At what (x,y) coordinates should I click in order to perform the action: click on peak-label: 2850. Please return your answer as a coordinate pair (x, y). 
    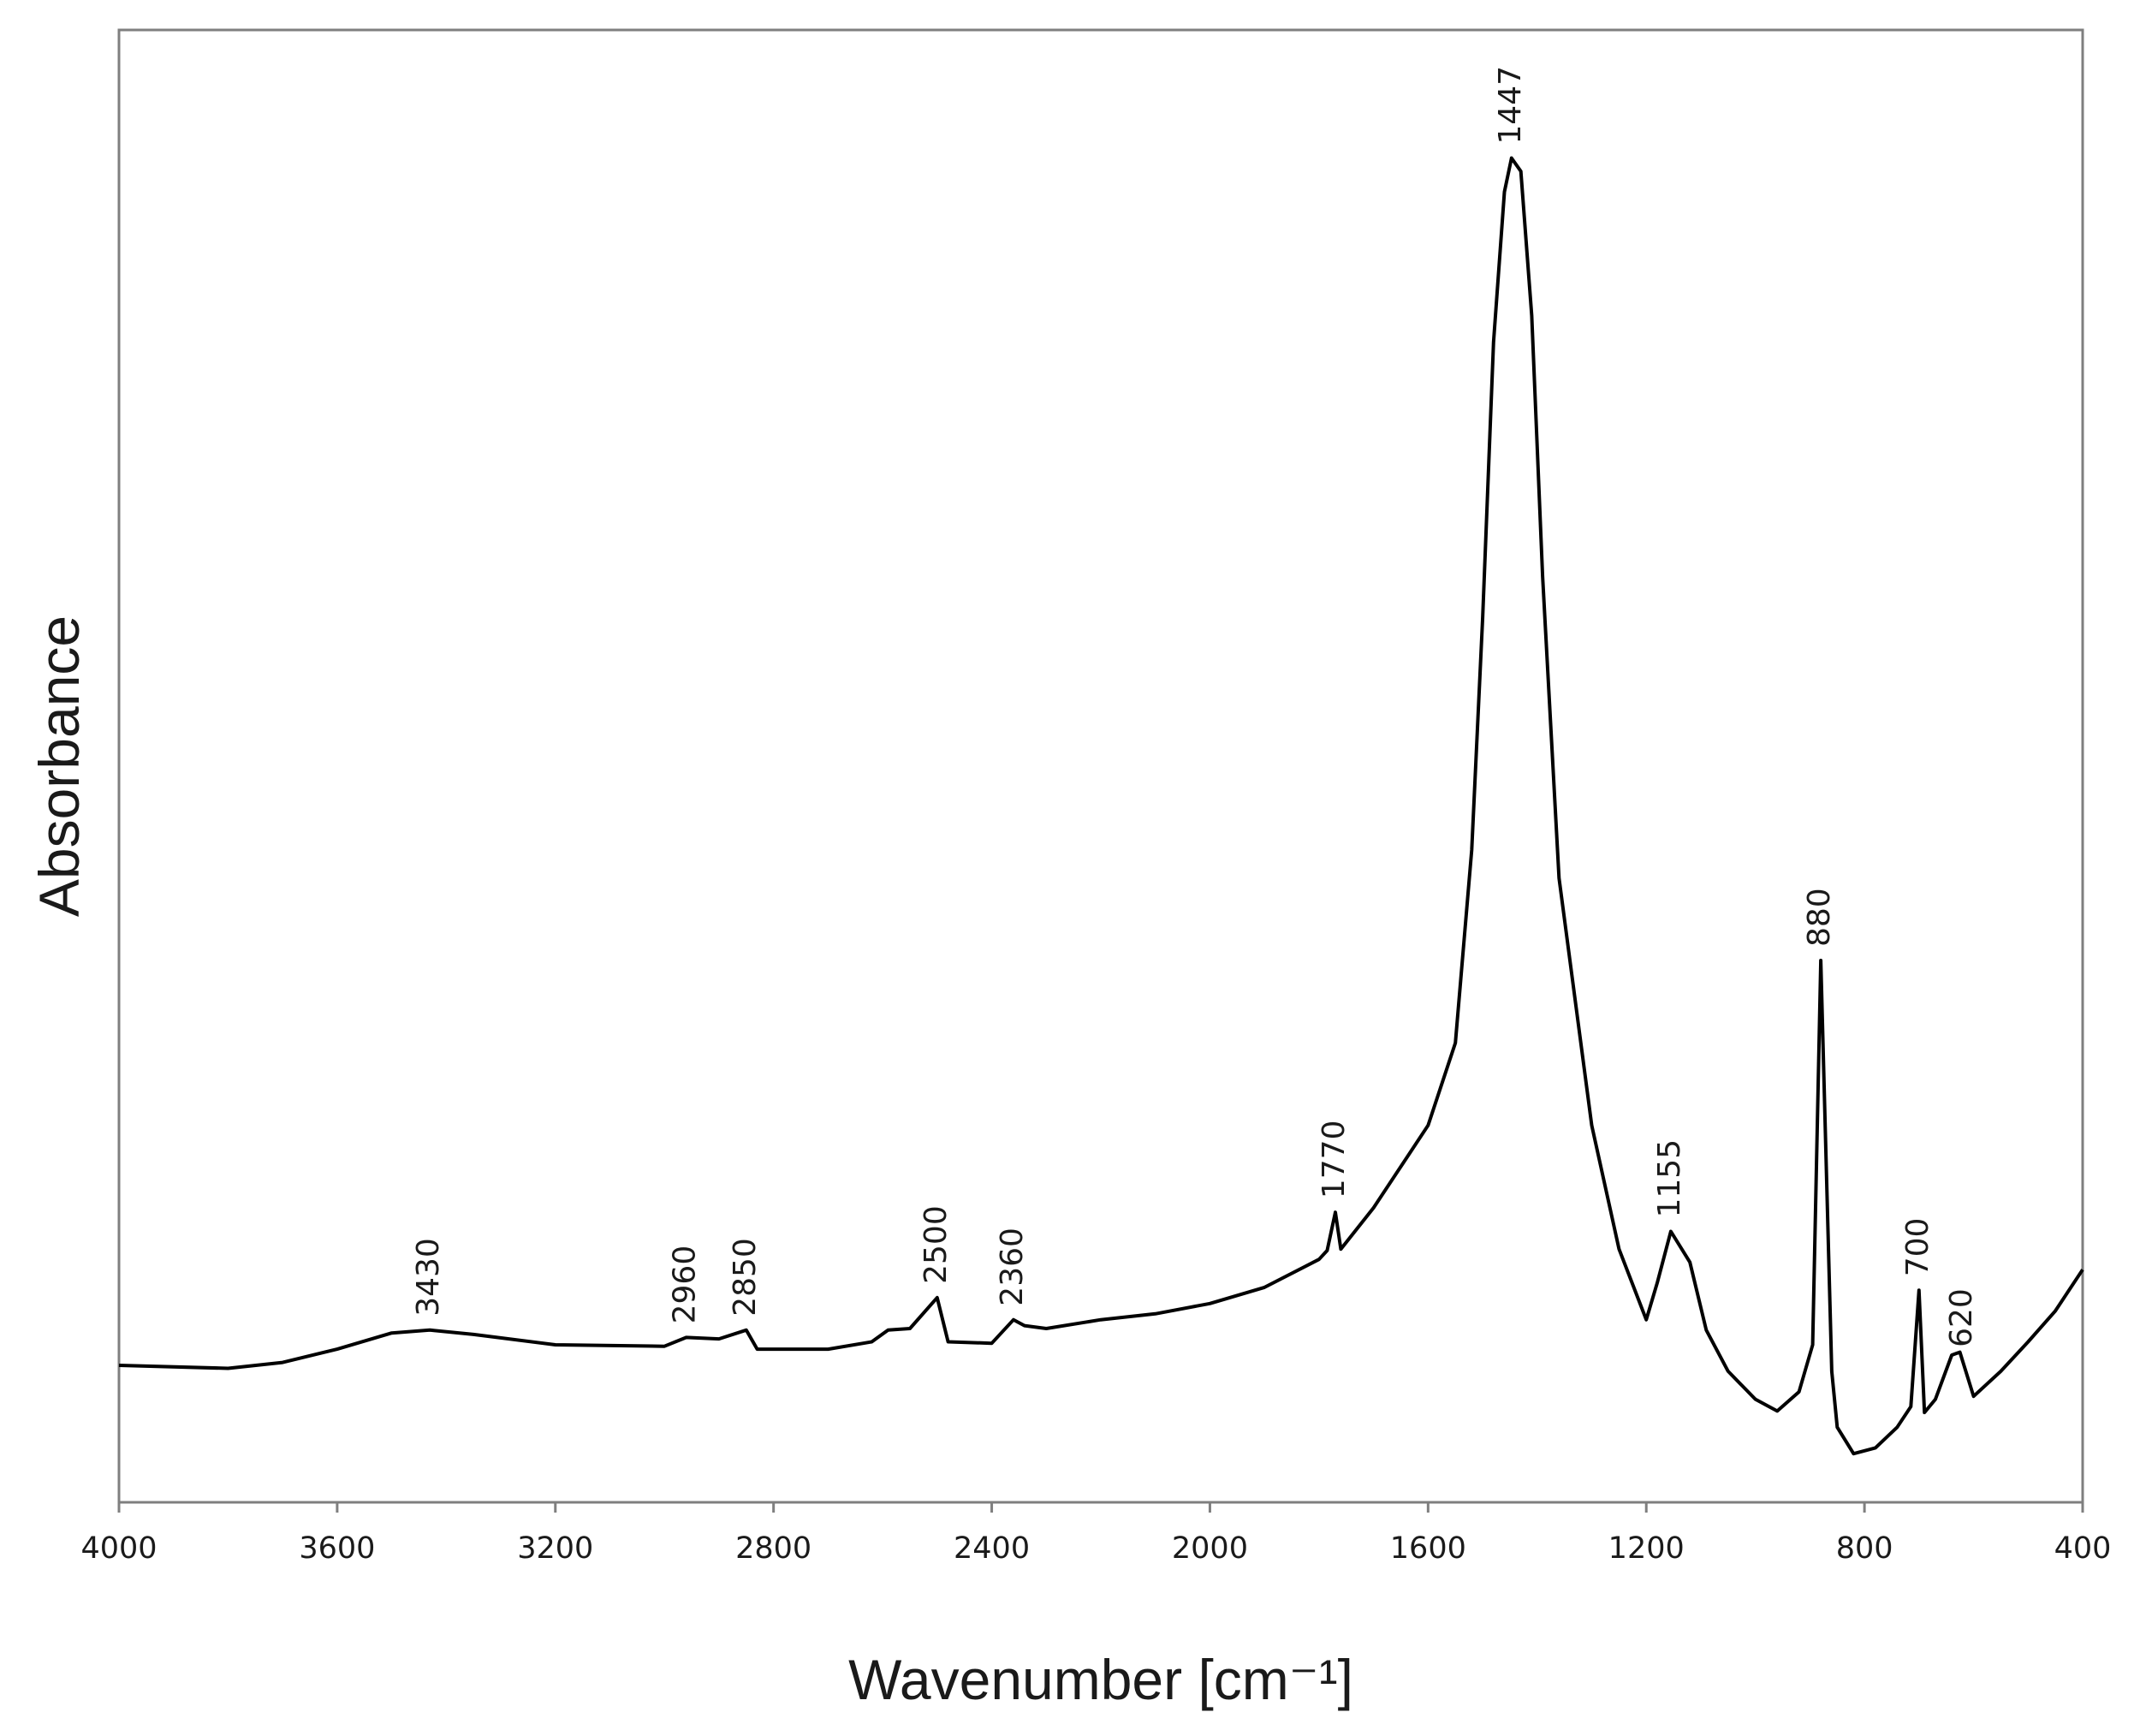
    Looking at the image, I should click on (745, 1278).